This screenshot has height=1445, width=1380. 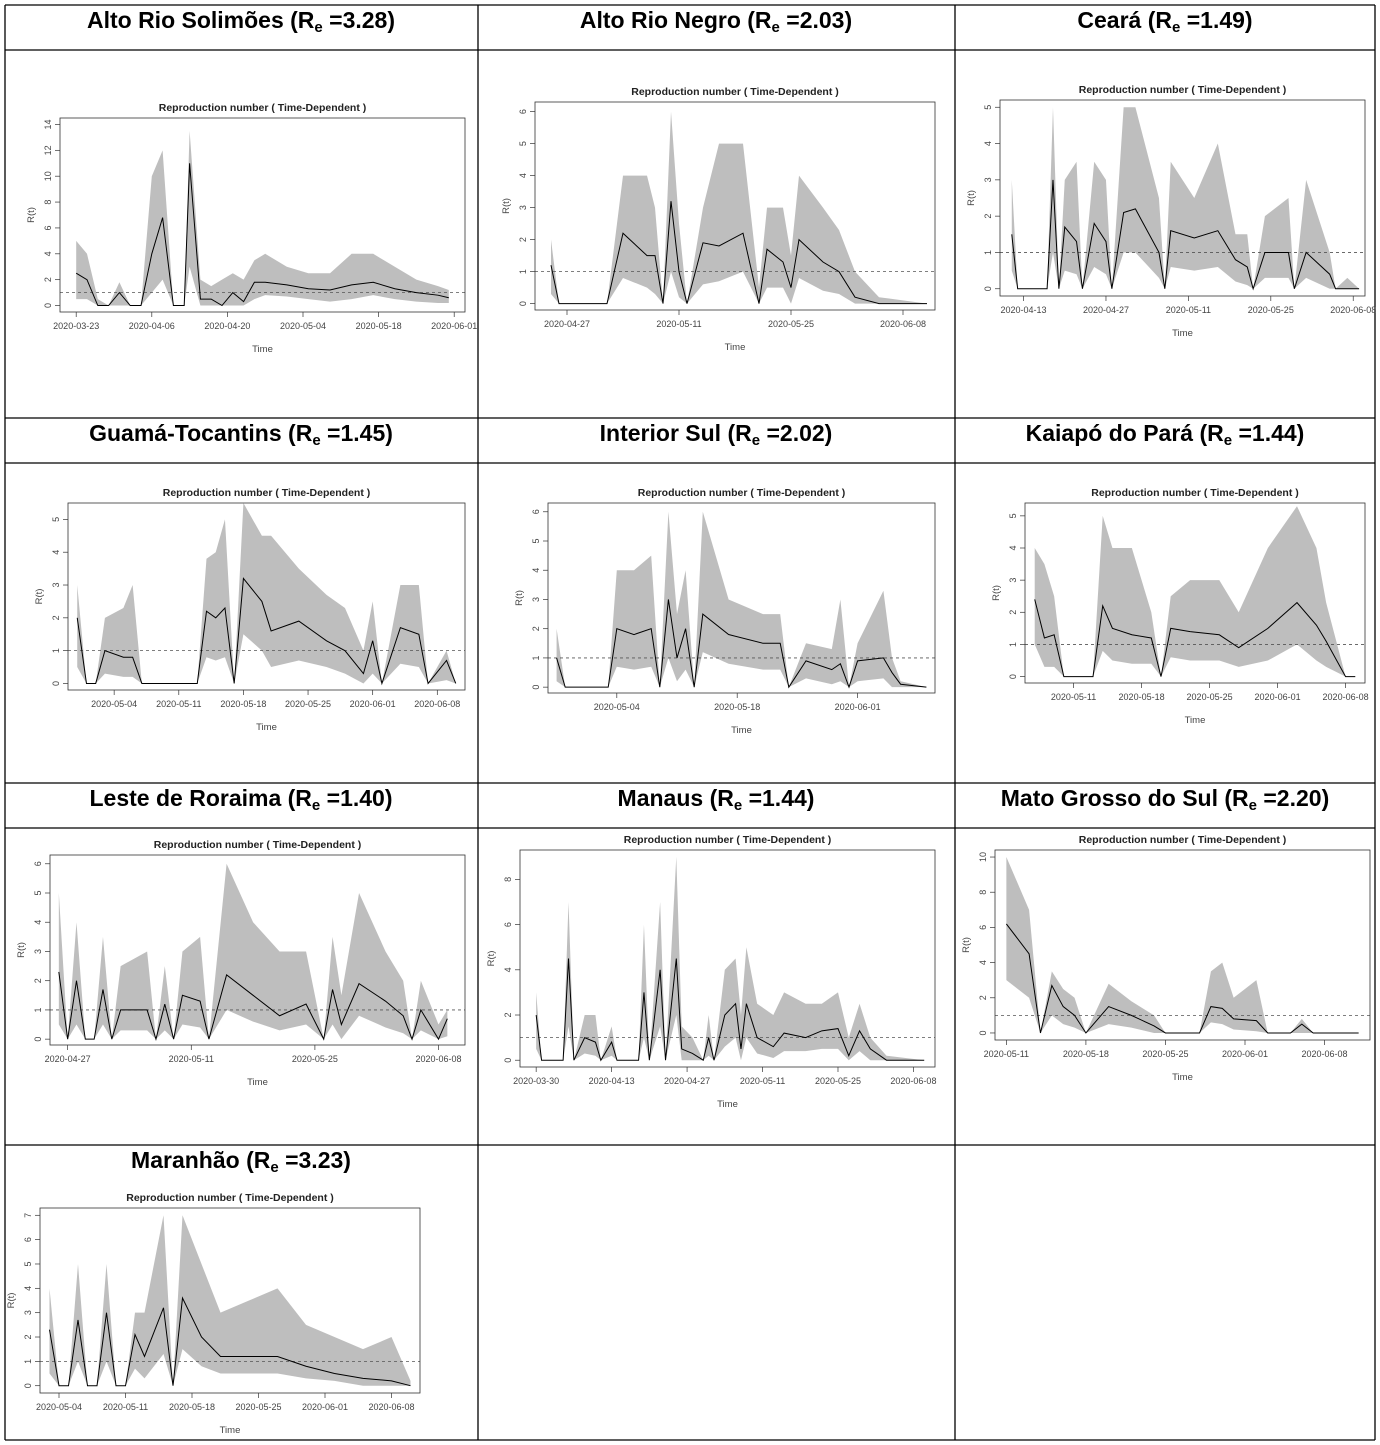 I want to click on cell-title: Maranhão (Re =3.23), so click(x=241, y=1161).